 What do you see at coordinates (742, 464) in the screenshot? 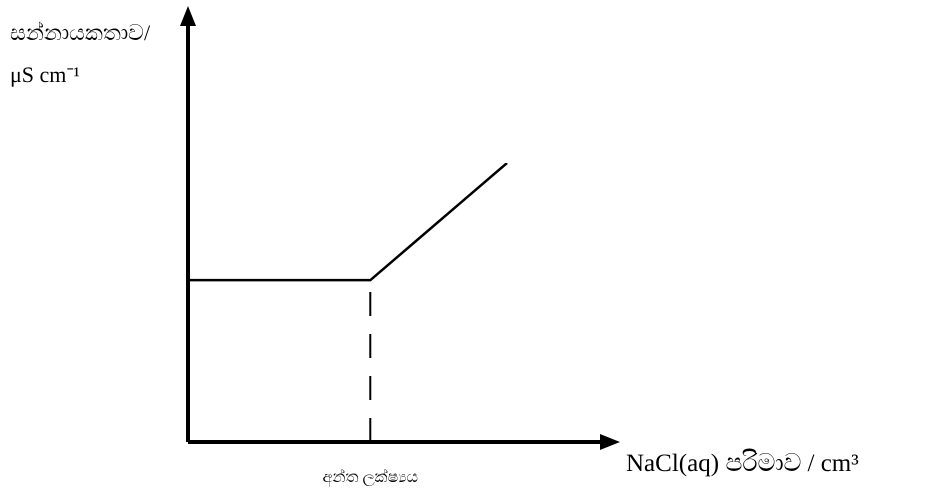
I see `x-axis-title: NaCl(aq) පරිමාව / cm³` at bounding box center [742, 464].